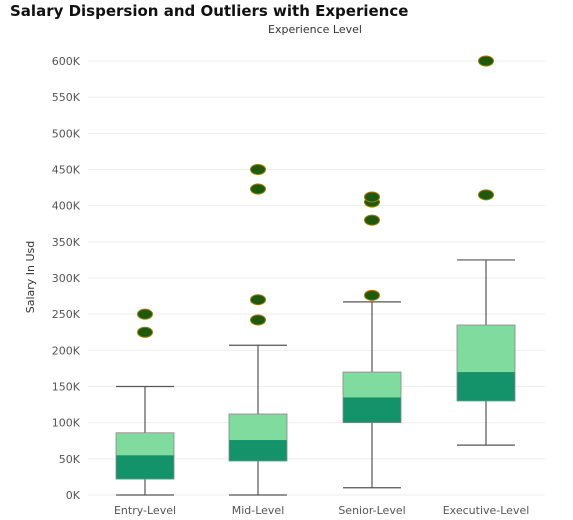 Image resolution: width=573 pixels, height=520 pixels. What do you see at coordinates (66, 387) in the screenshot?
I see `y-tick-label: 150K` at bounding box center [66, 387].